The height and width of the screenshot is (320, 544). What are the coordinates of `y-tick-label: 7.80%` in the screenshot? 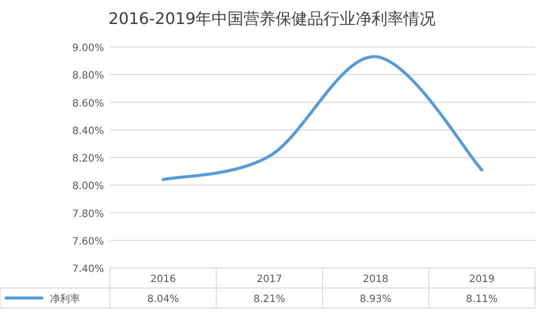 It's located at (88, 214).